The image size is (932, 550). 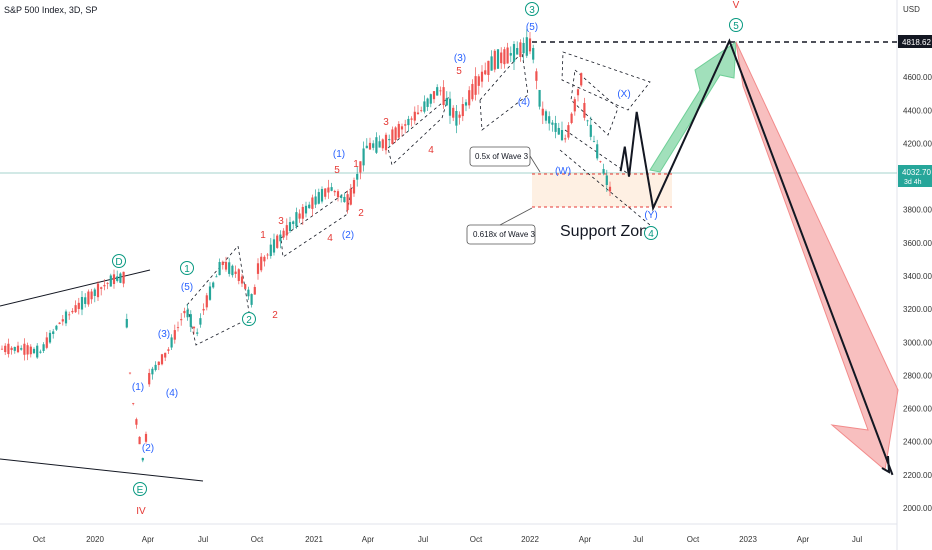 What do you see at coordinates (913, 182) in the screenshot?
I see `current-price-timer: 3d 4h` at bounding box center [913, 182].